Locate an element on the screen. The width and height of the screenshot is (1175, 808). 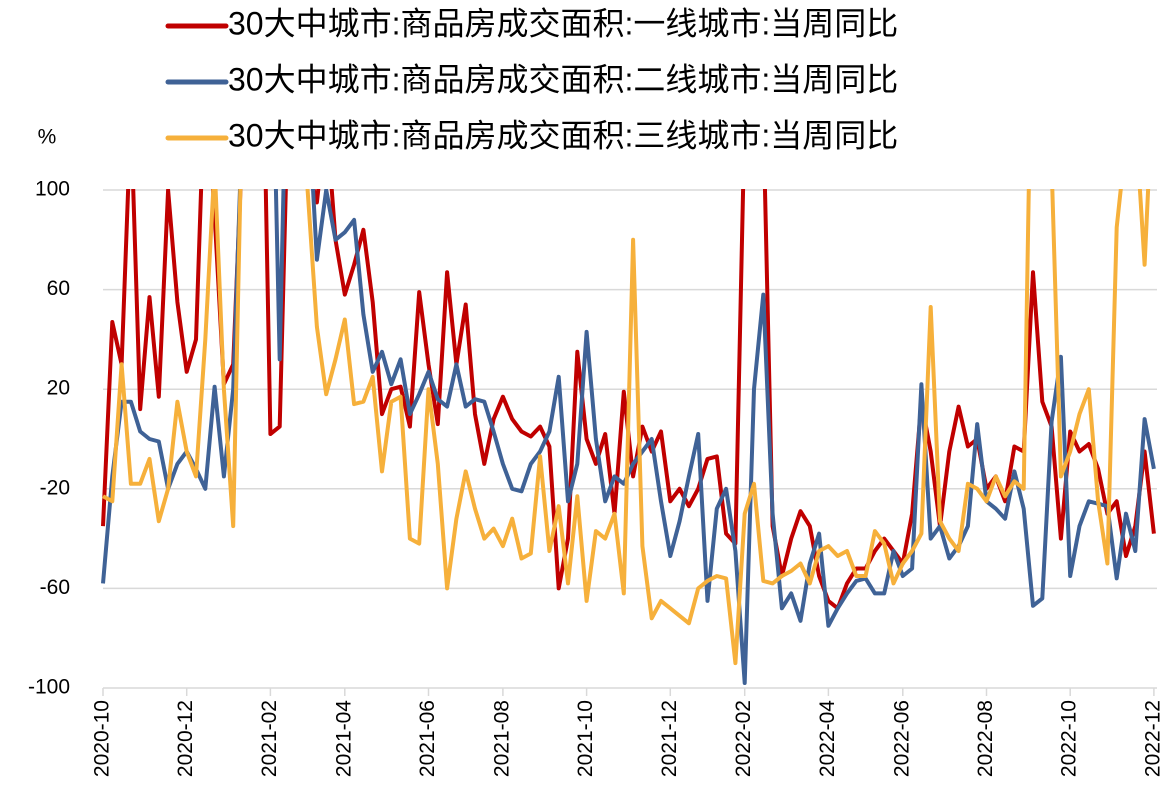
x-tick-label: 2022-06 is located at coordinates (901, 738).